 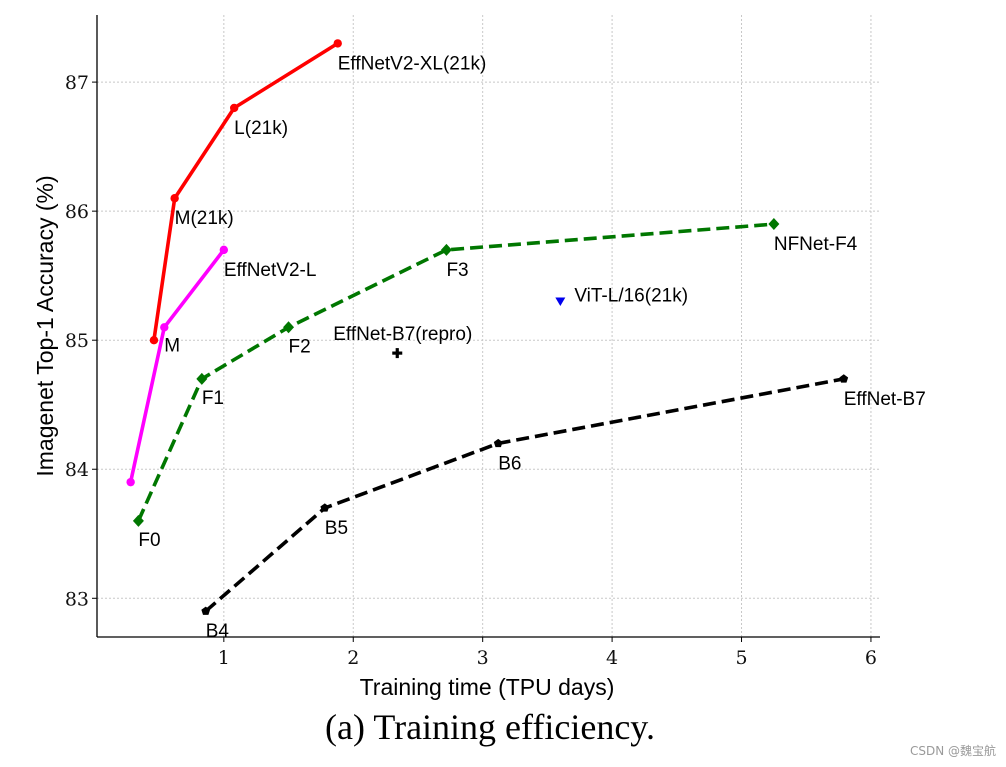 I want to click on point-label: EffNetV2-L, so click(x=270, y=270).